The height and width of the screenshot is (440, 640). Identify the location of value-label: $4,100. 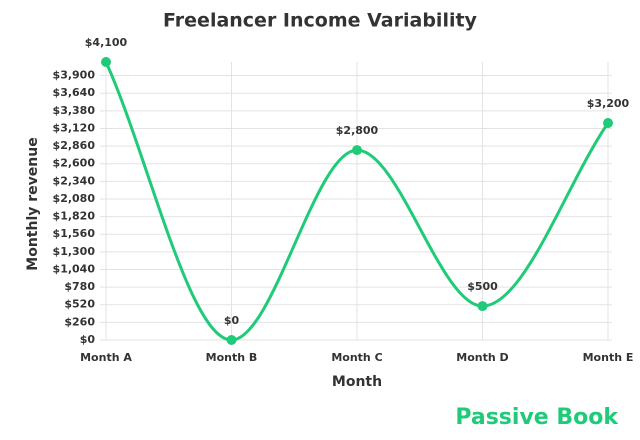
(106, 42).